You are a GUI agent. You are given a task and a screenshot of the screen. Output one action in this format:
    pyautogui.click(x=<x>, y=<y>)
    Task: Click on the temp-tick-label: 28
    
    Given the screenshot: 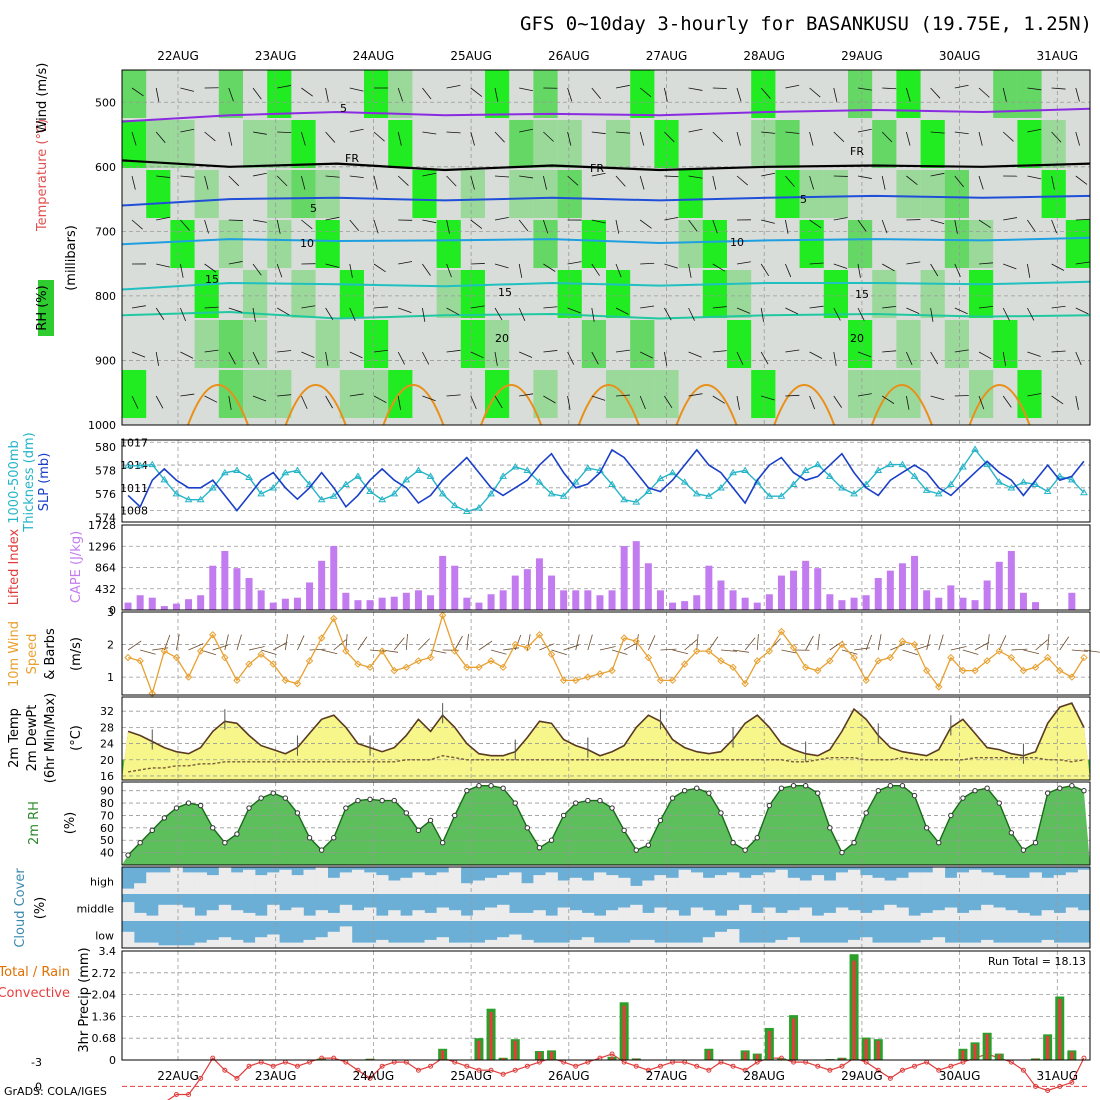 What is the action you would take?
    pyautogui.click(x=107, y=727)
    